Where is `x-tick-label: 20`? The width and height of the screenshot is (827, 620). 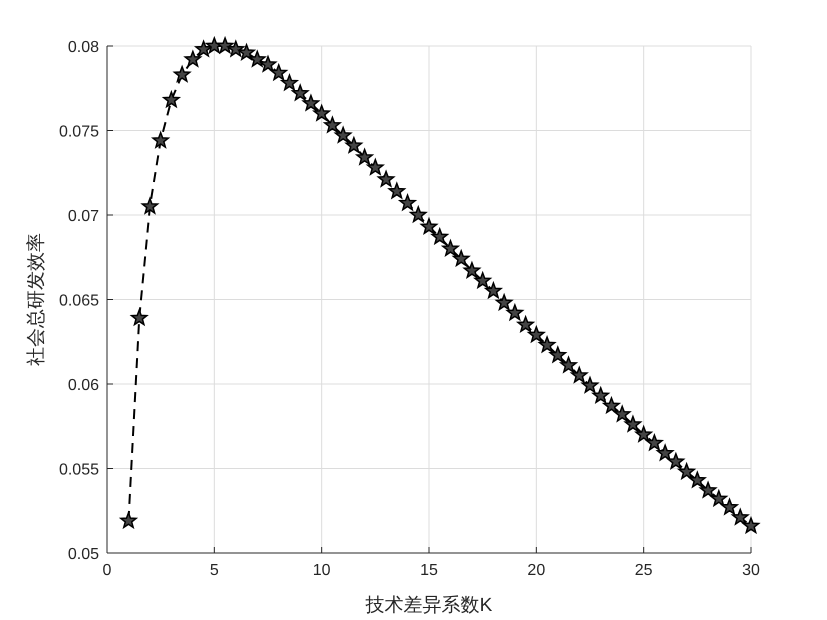
x-tick-label: 20 is located at coordinates (536, 570).